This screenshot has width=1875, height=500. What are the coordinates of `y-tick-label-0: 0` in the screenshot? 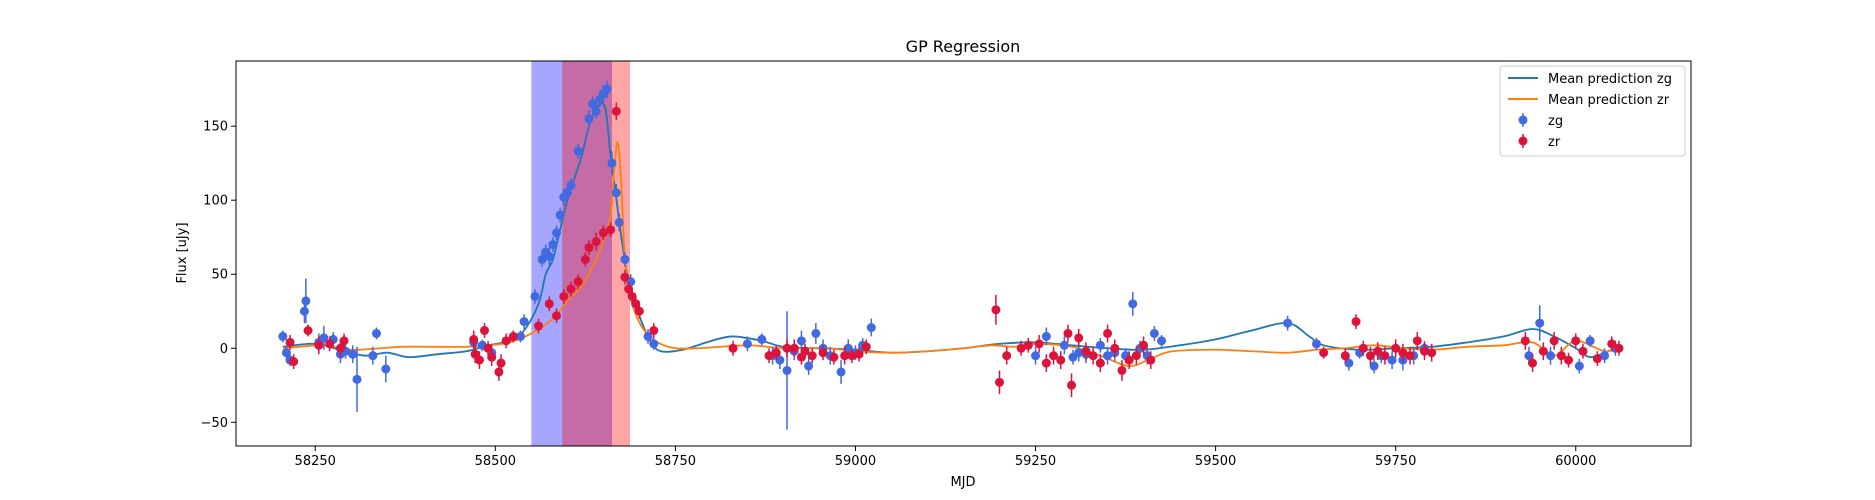 It's located at (224, 349).